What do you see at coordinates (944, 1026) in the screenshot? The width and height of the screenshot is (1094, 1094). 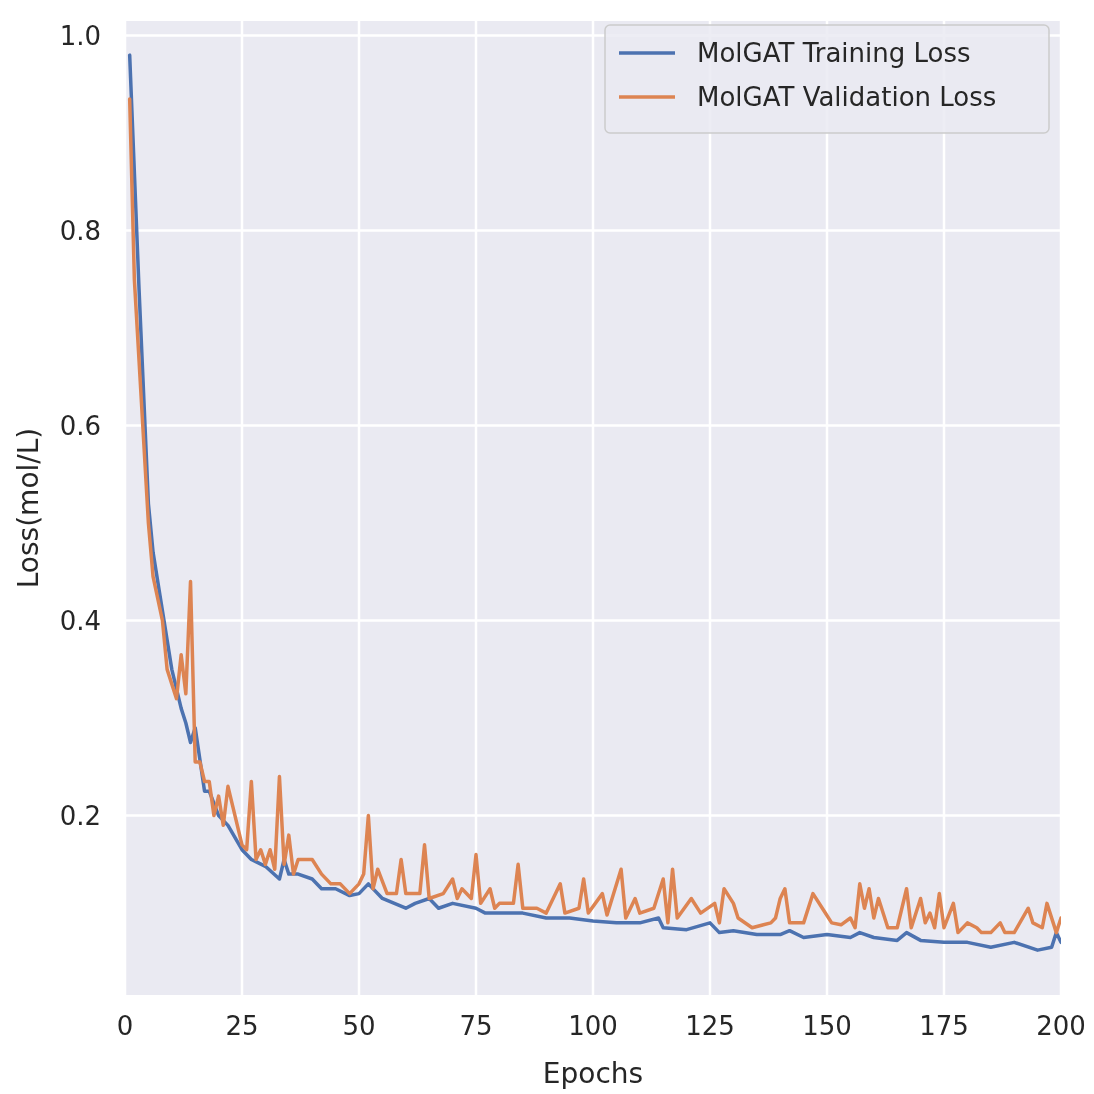 I see `x-tick-label: 175` at bounding box center [944, 1026].